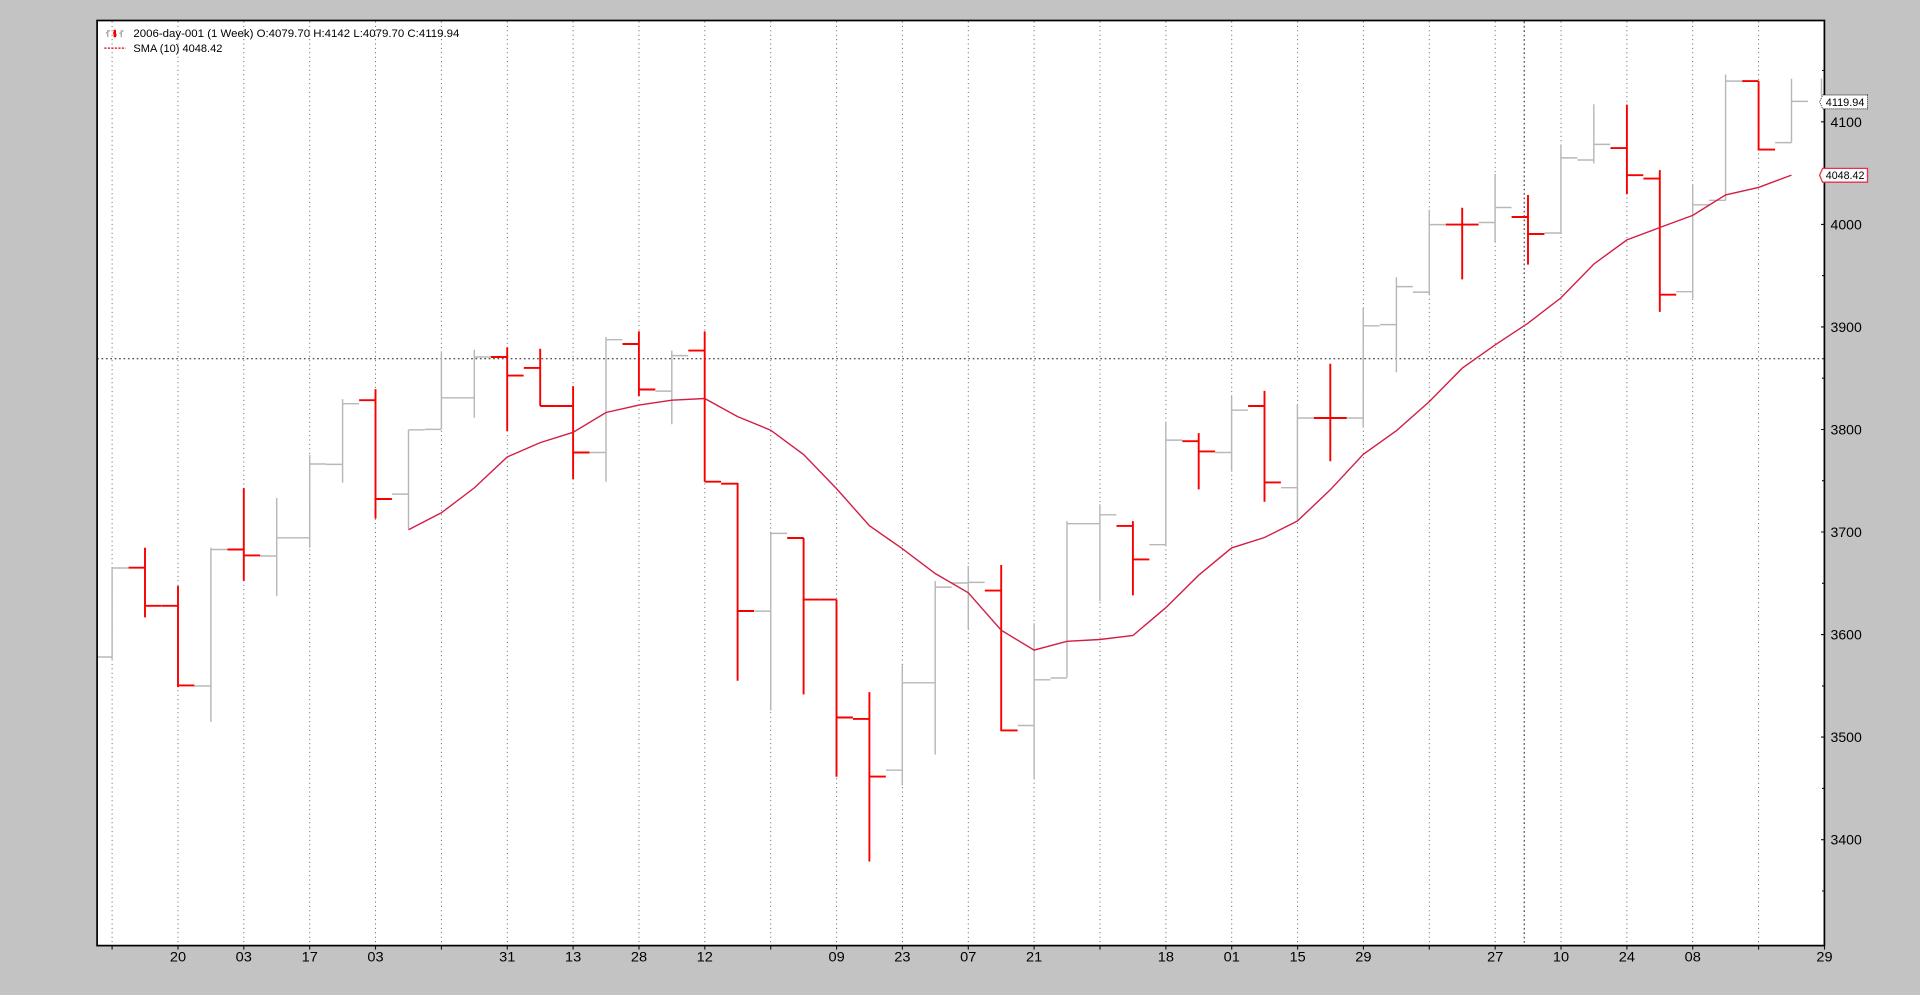 Image resolution: width=1920 pixels, height=995 pixels. What do you see at coordinates (573, 957) in the screenshot?
I see `svg-text: 13` at bounding box center [573, 957].